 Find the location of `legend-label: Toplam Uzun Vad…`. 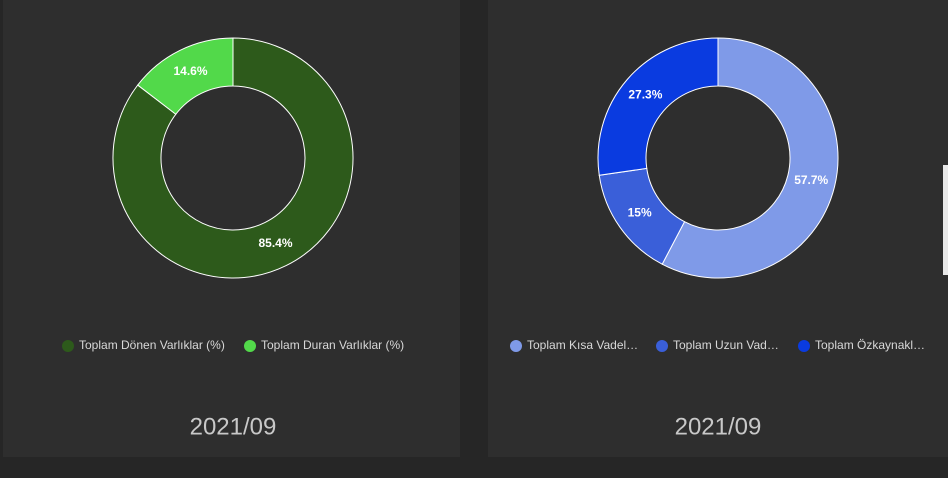

legend-label: Toplam Uzun Vad… is located at coordinates (726, 345).